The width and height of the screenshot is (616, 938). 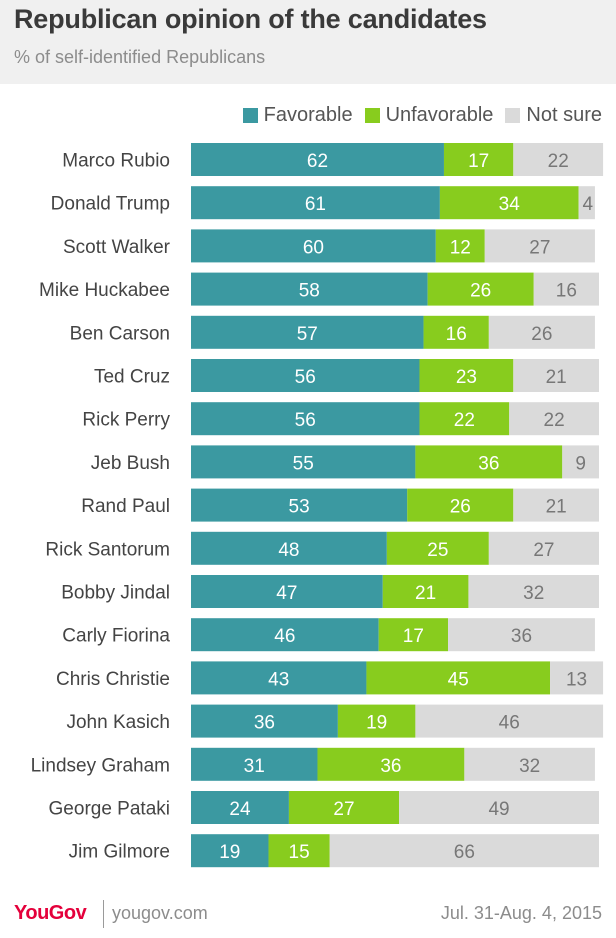 What do you see at coordinates (299, 852) in the screenshot?
I see `value-label-unfavorable-jim-gilmore: 15` at bounding box center [299, 852].